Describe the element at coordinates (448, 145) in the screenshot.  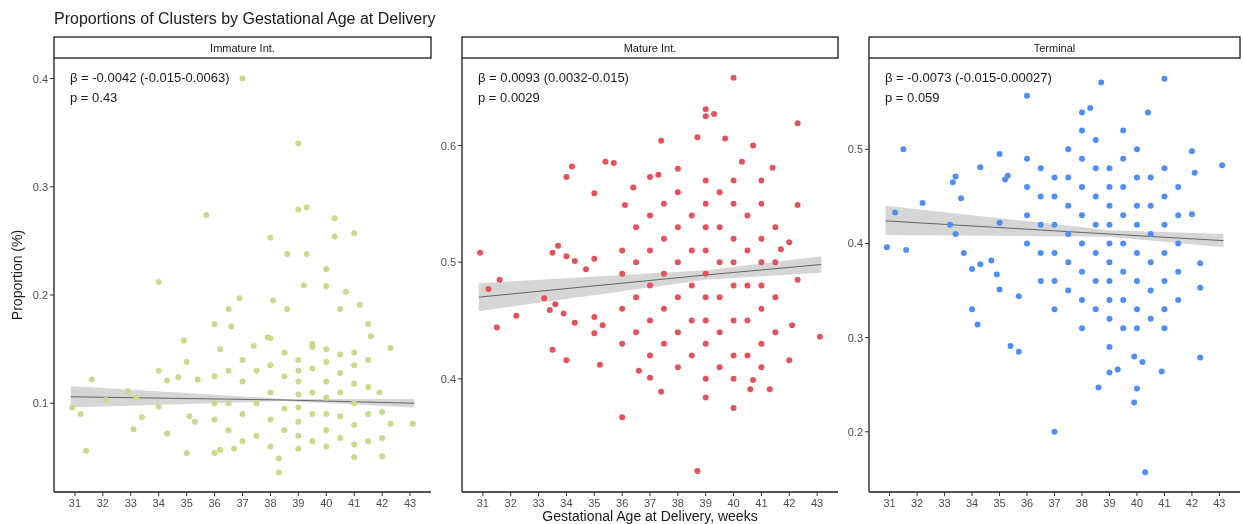
I see `y-tick-label: 0.6` at that location.